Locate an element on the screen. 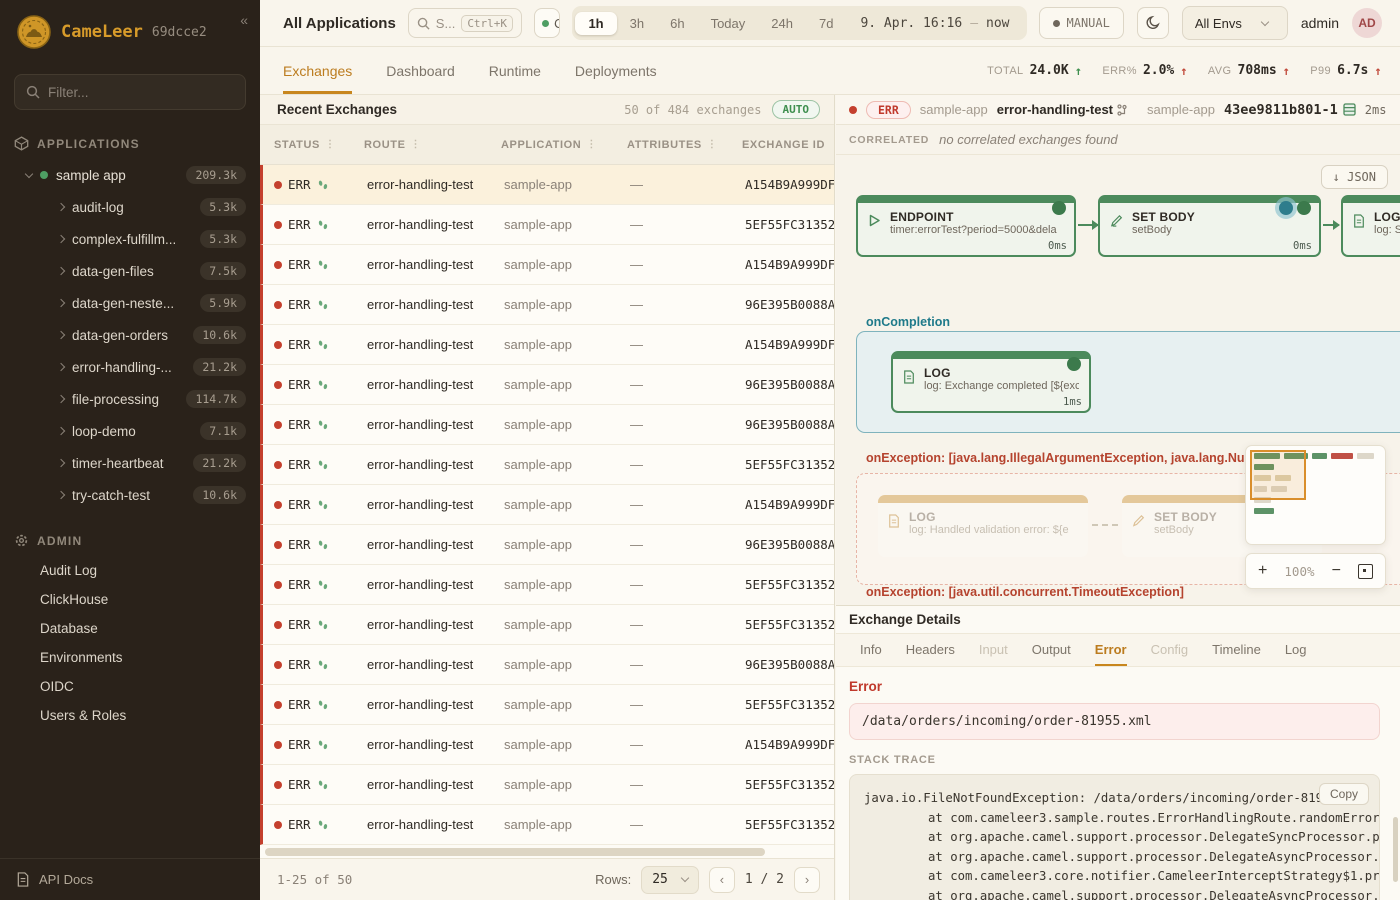  sidebar-item-sample-app: sample app 209.3k is located at coordinates (130, 175).